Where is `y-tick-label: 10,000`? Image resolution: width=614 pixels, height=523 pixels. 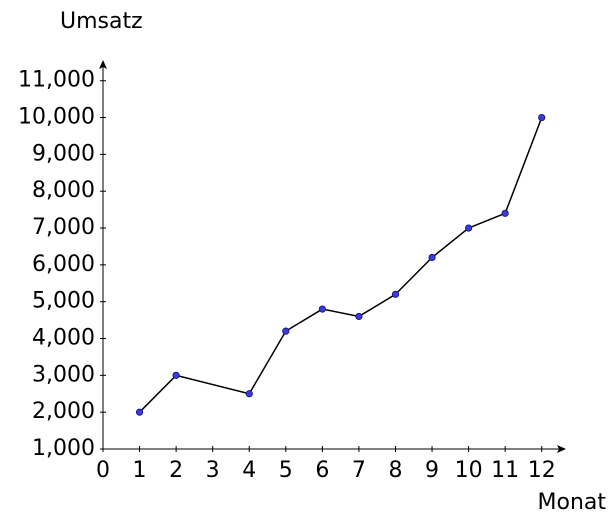
y-tick-label: 10,000 is located at coordinates (56, 117).